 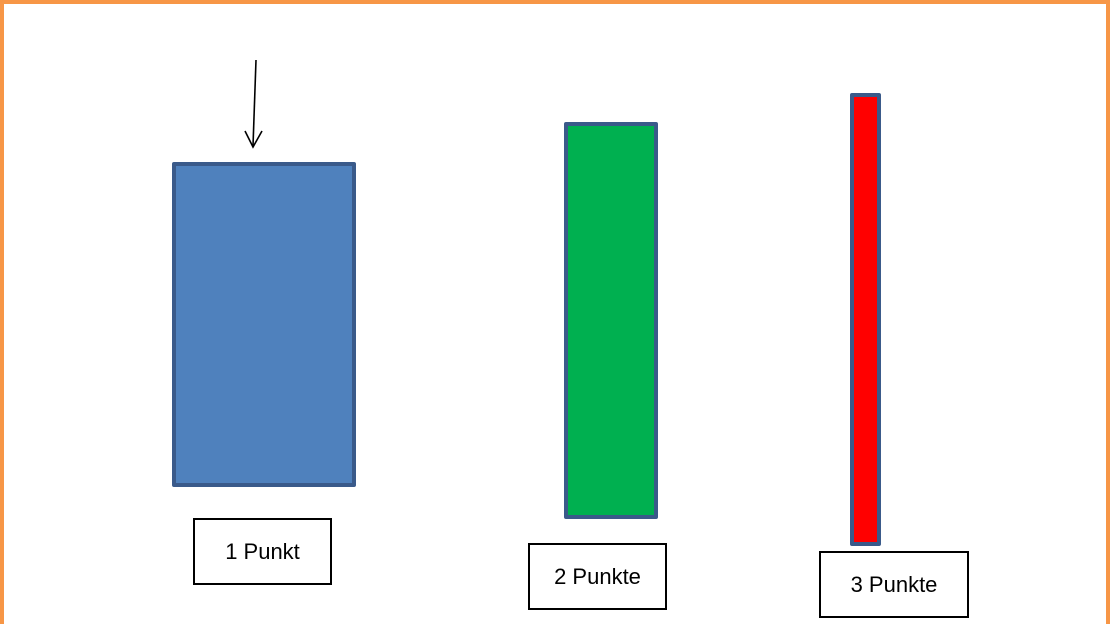 I want to click on label-1-punkt: 1 Punkt, so click(x=262, y=551).